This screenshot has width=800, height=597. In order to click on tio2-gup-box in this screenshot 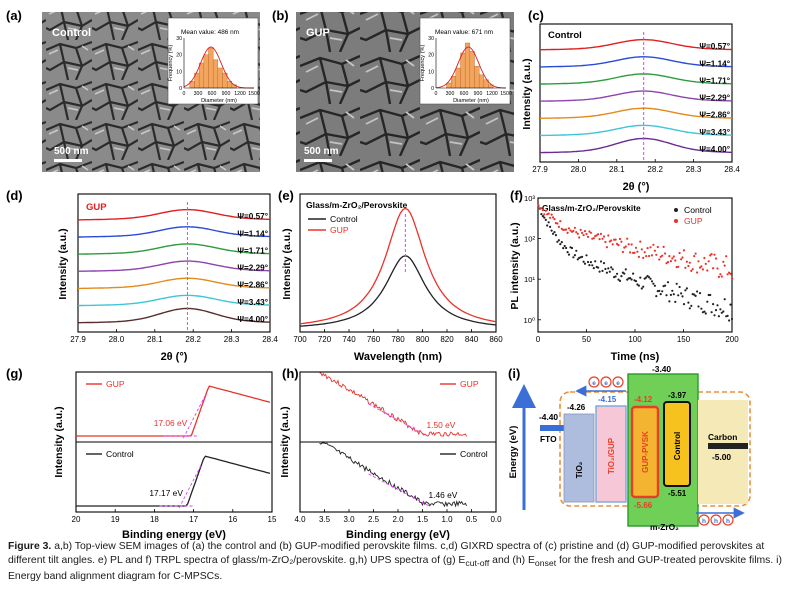, I will do `click(611, 454)`.